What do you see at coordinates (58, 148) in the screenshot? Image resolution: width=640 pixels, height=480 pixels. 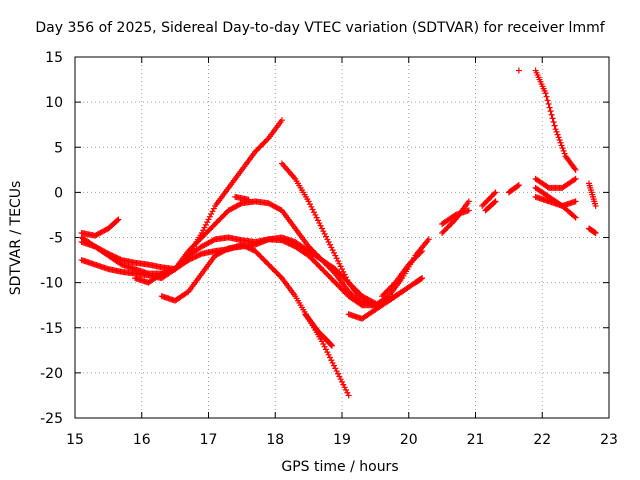 I see `y-tick-label: 5` at bounding box center [58, 148].